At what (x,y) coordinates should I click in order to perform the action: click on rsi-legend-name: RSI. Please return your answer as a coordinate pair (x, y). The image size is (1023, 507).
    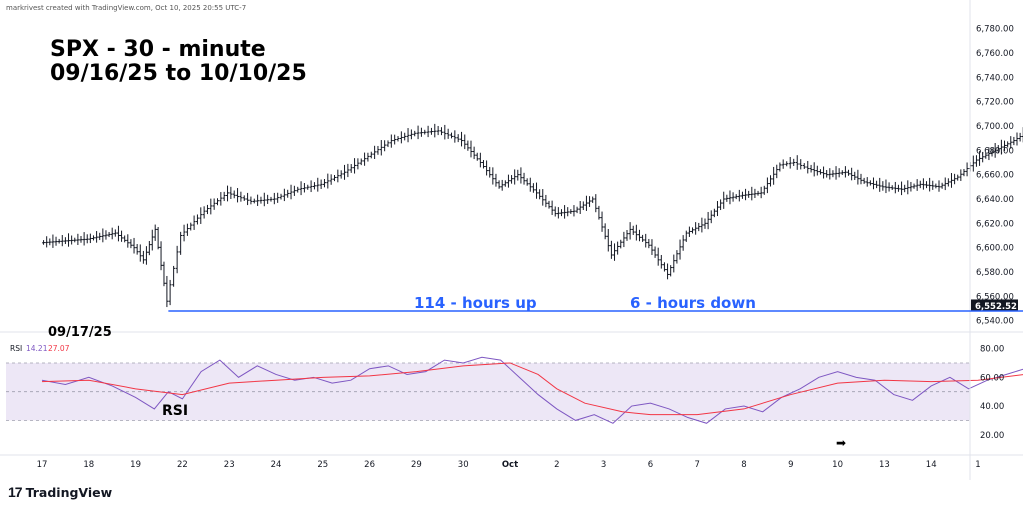
    Looking at the image, I should click on (16, 348).